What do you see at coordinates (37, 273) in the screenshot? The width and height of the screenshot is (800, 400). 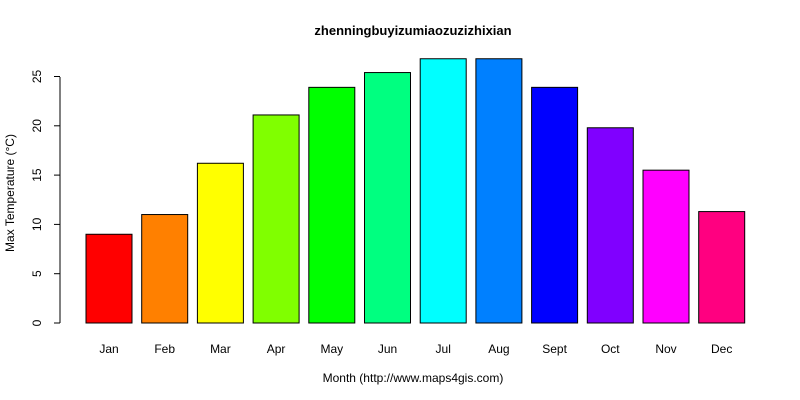 I see `y-tick-label: 5` at bounding box center [37, 273].